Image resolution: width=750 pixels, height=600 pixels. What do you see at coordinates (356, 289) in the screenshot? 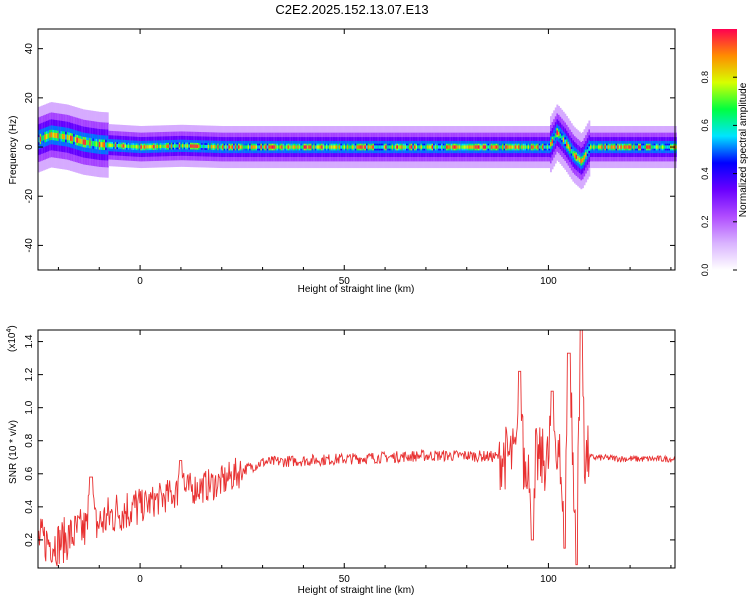
I see `spectrogram-x-axis-label: Height of straight line (km)` at bounding box center [356, 289].